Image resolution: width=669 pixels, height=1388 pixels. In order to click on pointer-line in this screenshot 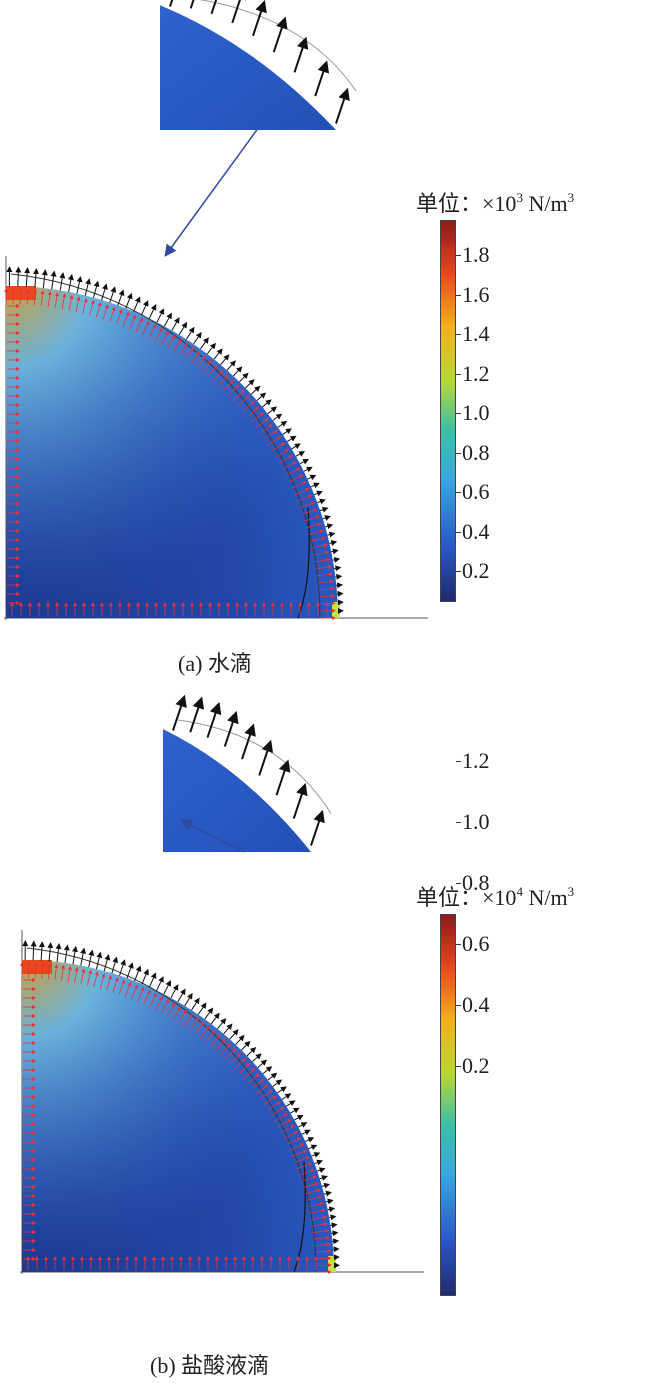, I will do `click(211, 193)`.